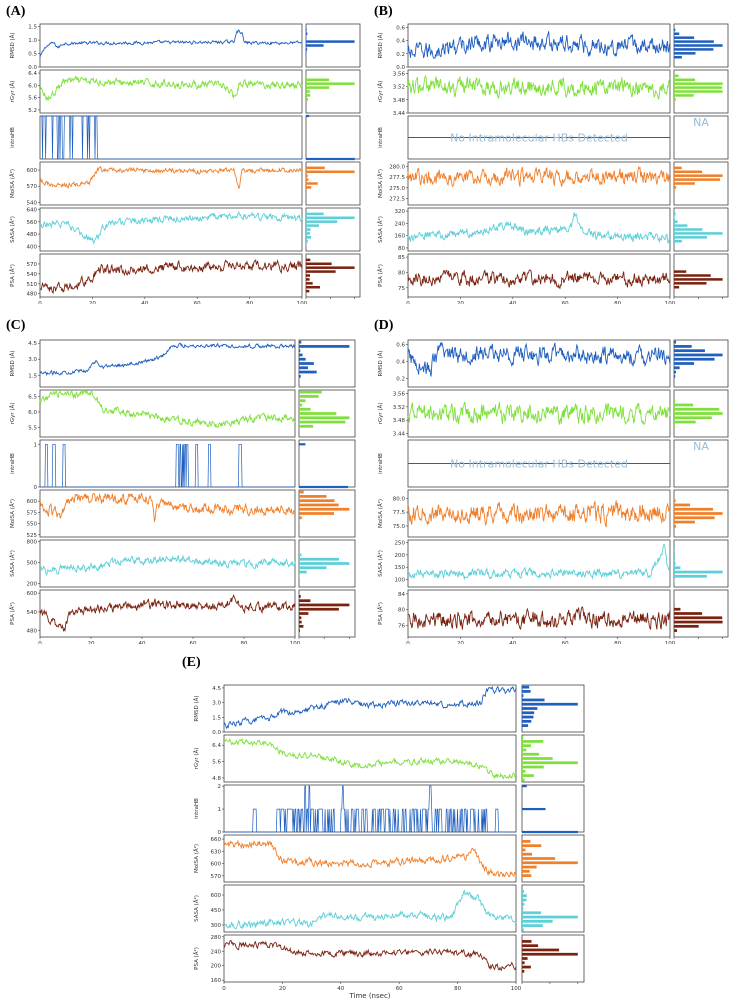 The image size is (734, 1008). What do you see at coordinates (32, 563) in the screenshot?
I see `ytick-label: 500` at bounding box center [32, 563].